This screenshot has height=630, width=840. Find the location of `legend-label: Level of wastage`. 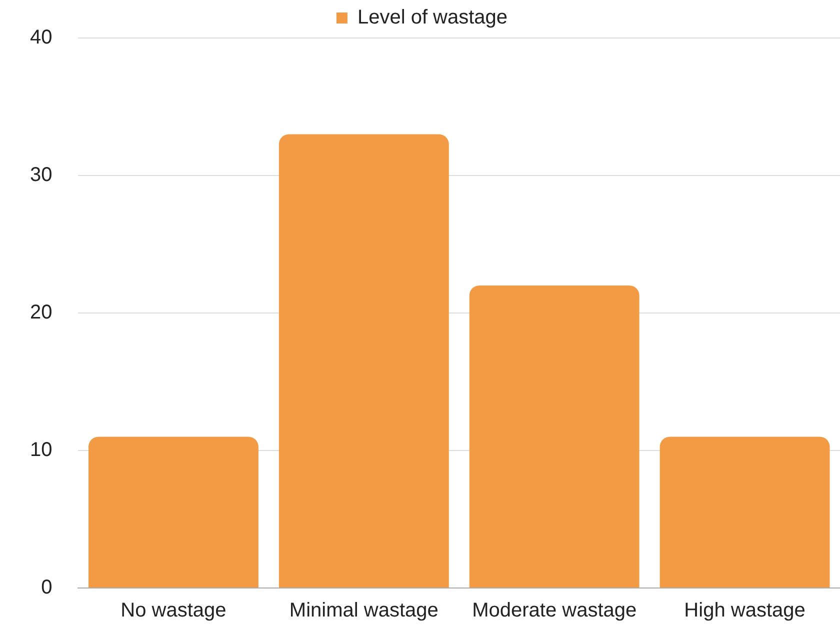

legend-label: Level of wastage is located at coordinates (432, 17).